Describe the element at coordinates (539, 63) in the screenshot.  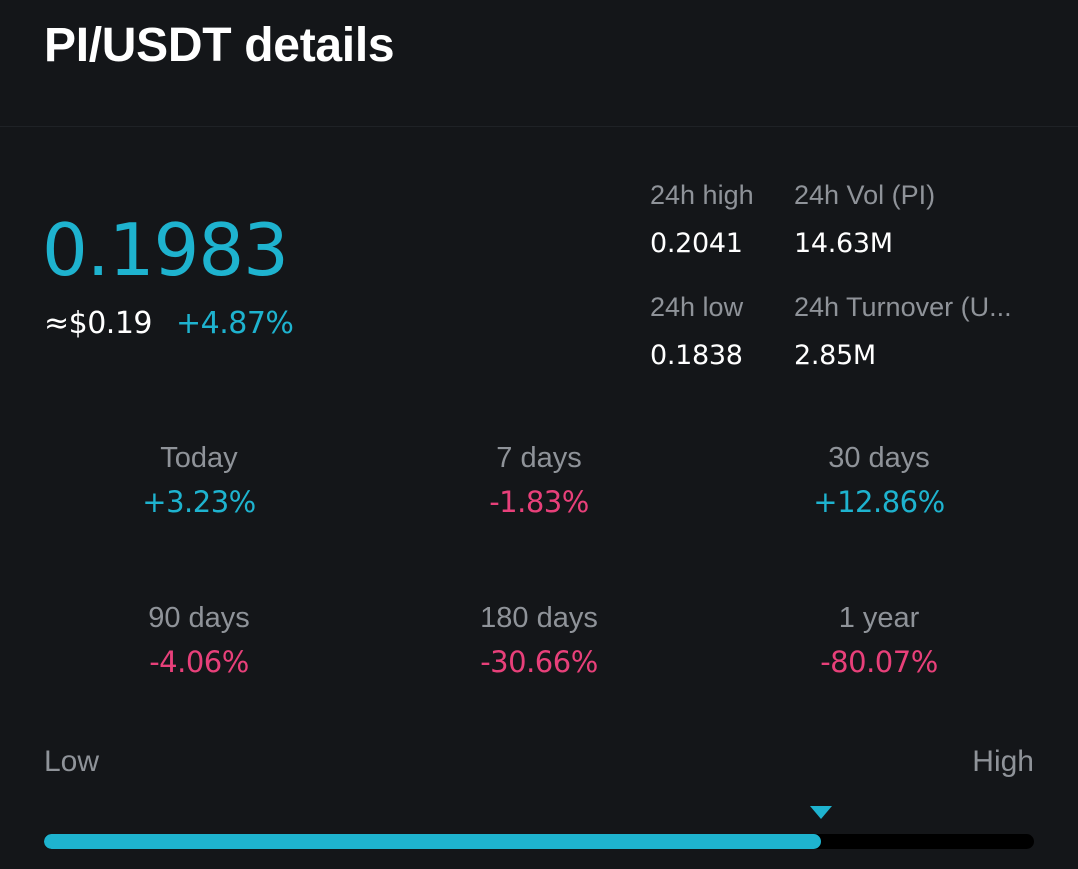
I see `header: PI/USDT details` at that location.